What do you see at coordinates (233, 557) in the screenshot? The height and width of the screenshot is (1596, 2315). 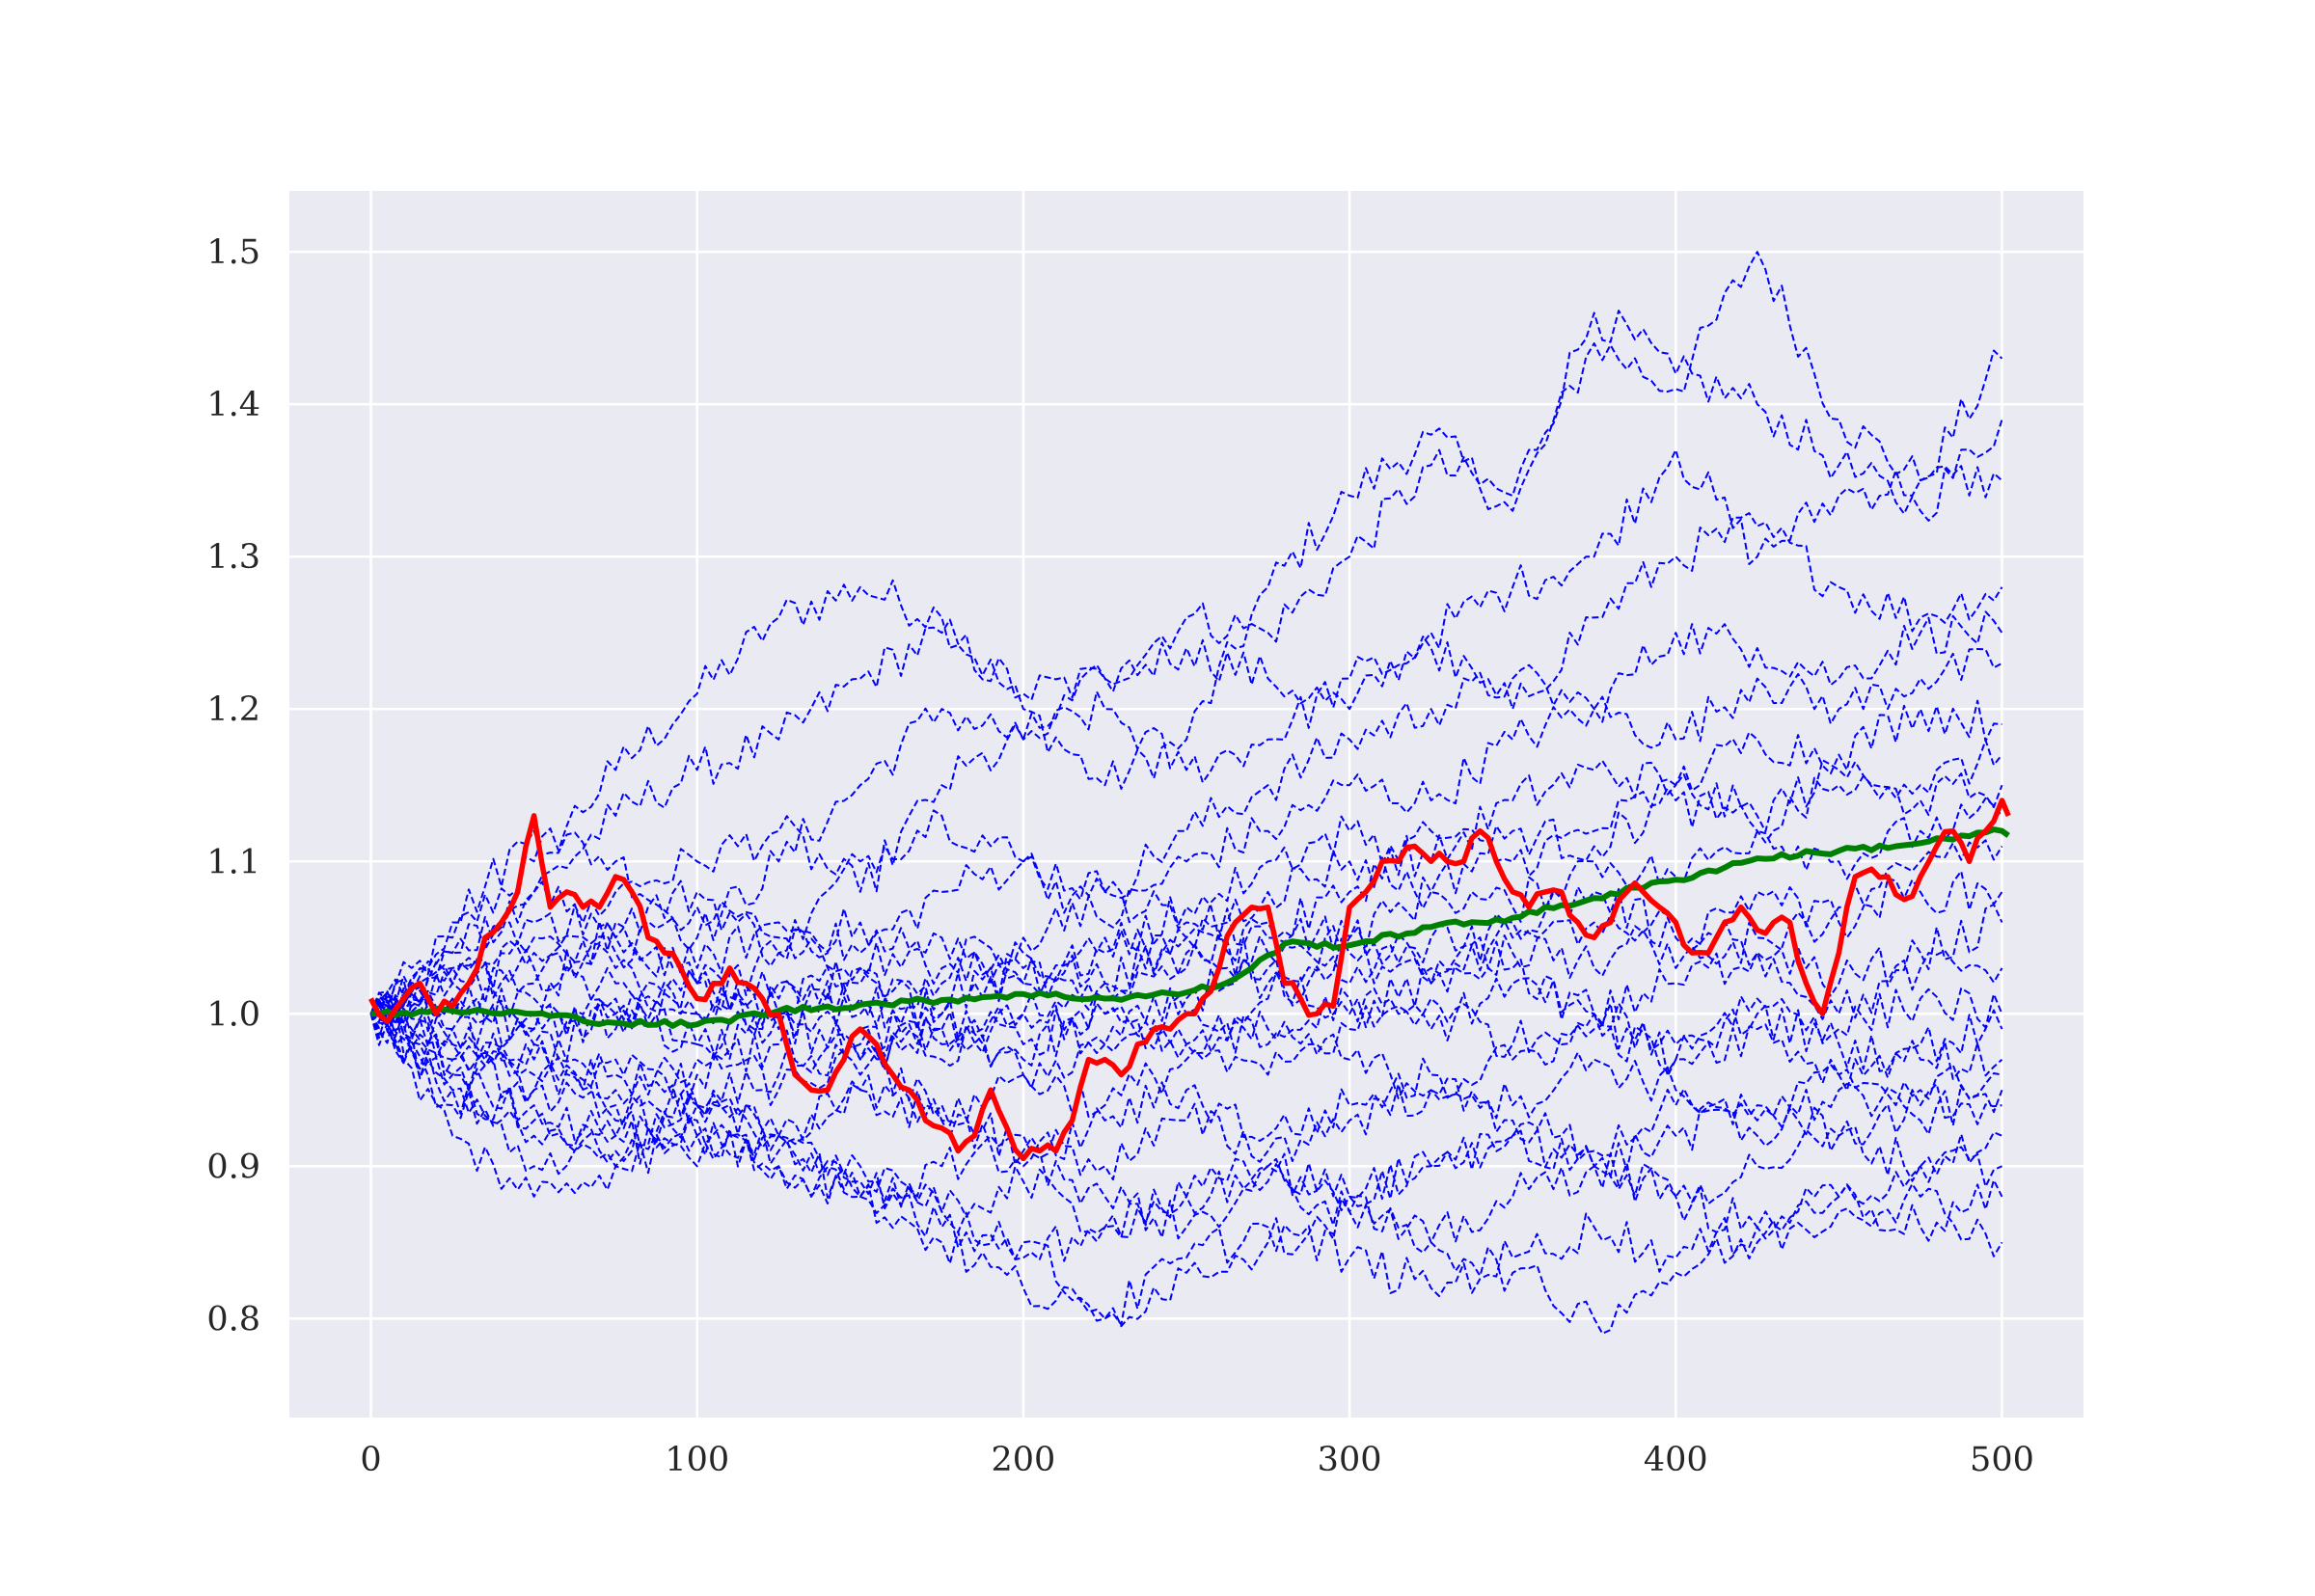 I see `y-tick-label: 1.3` at bounding box center [233, 557].